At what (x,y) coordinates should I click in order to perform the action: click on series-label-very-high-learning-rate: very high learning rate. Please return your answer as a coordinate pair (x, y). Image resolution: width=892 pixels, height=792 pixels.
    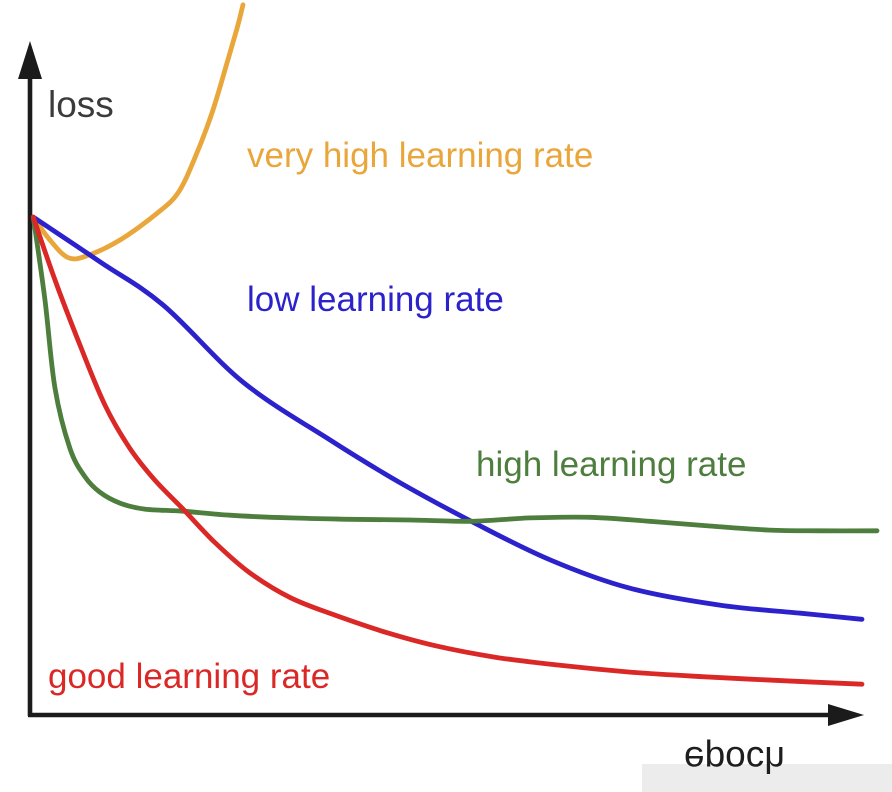
    Looking at the image, I should click on (420, 155).